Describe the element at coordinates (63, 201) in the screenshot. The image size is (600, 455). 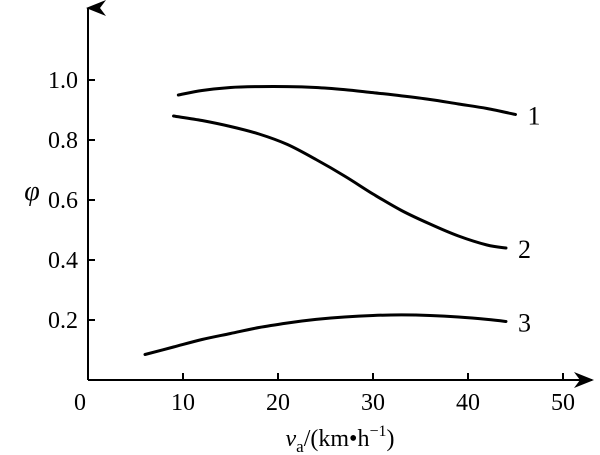
I see `y-tick-label: 0.6` at that location.